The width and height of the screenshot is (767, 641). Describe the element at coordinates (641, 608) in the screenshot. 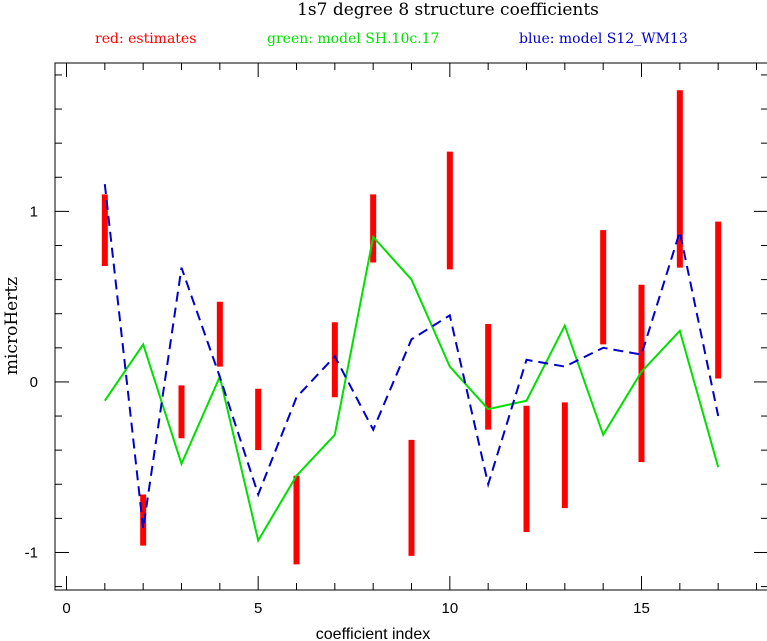

I see `x-tick-label: 15` at that location.